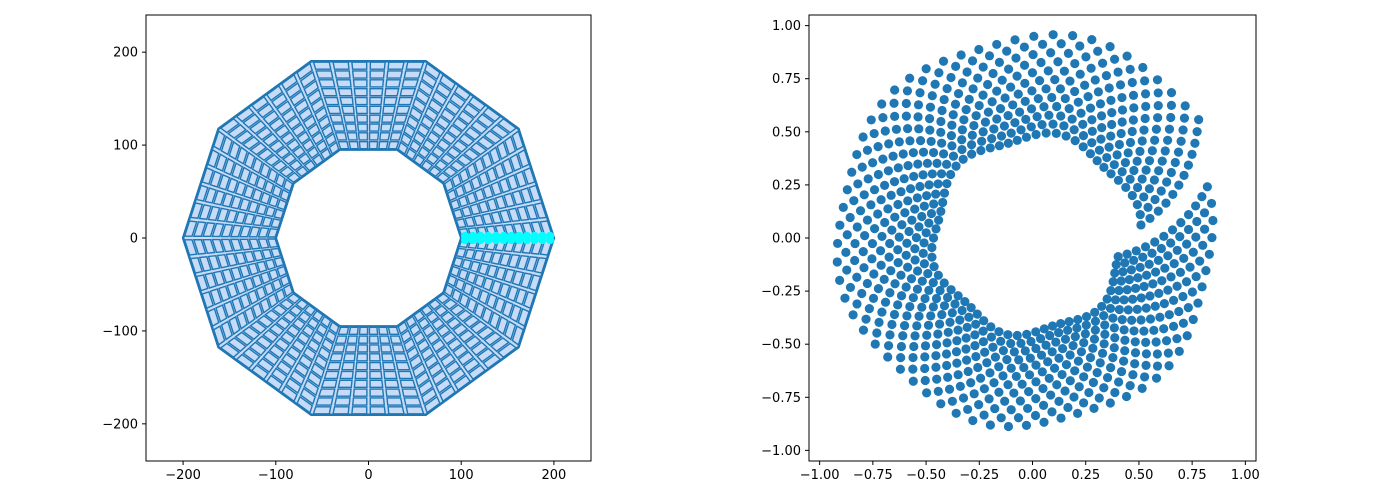 The image size is (1400, 500). Describe the element at coordinates (526, 236) in the screenshot. I see `mesh-highlight-cell` at that location.